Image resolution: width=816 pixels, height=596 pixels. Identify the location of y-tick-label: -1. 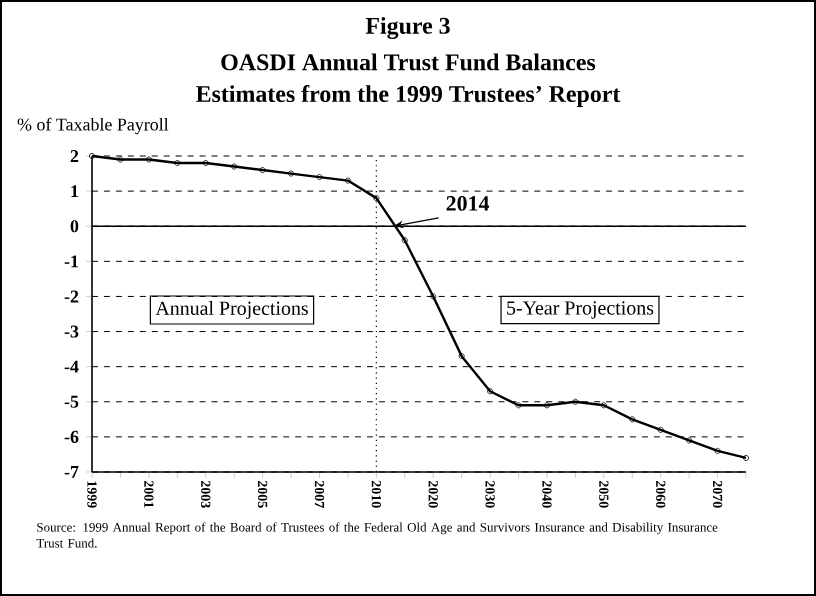
(71, 261).